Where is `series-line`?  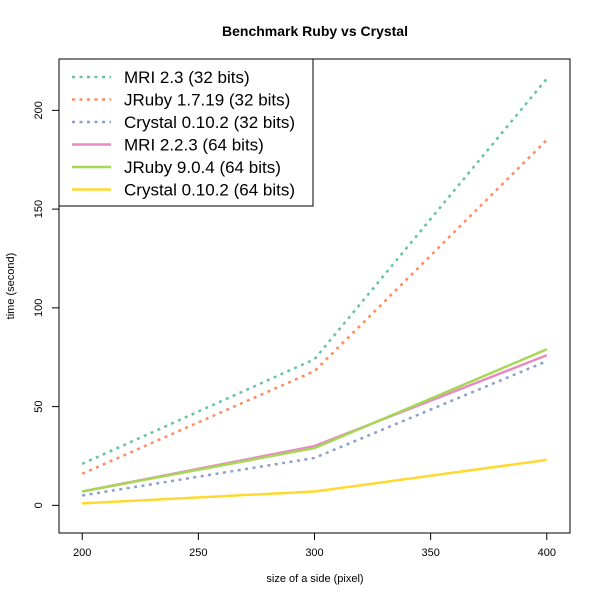 series-line is located at coordinates (314, 481).